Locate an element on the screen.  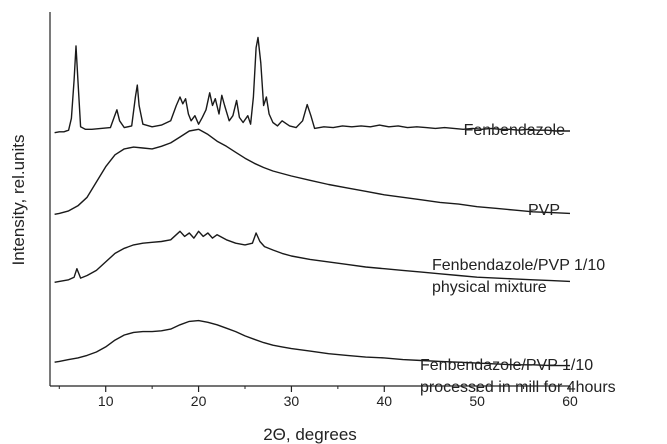
x-axis-label: 2Θ, degrees is located at coordinates (310, 434).